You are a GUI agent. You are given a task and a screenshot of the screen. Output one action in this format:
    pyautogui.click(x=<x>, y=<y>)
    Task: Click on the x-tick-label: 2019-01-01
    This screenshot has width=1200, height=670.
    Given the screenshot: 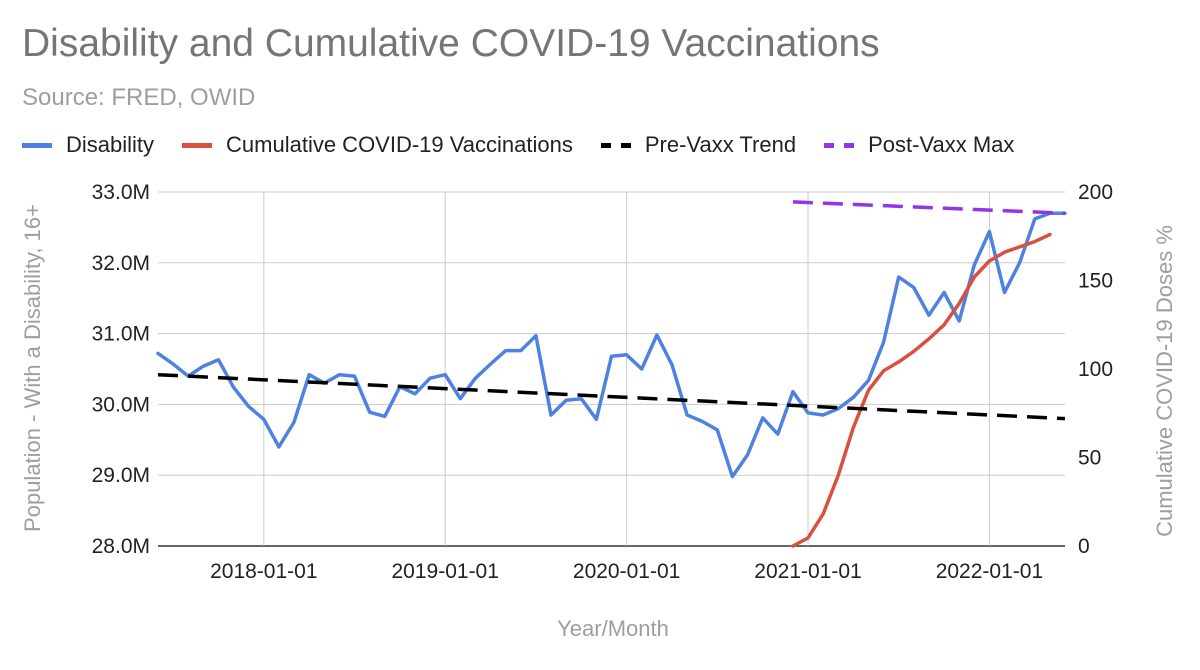 What is the action you would take?
    pyautogui.click(x=445, y=571)
    